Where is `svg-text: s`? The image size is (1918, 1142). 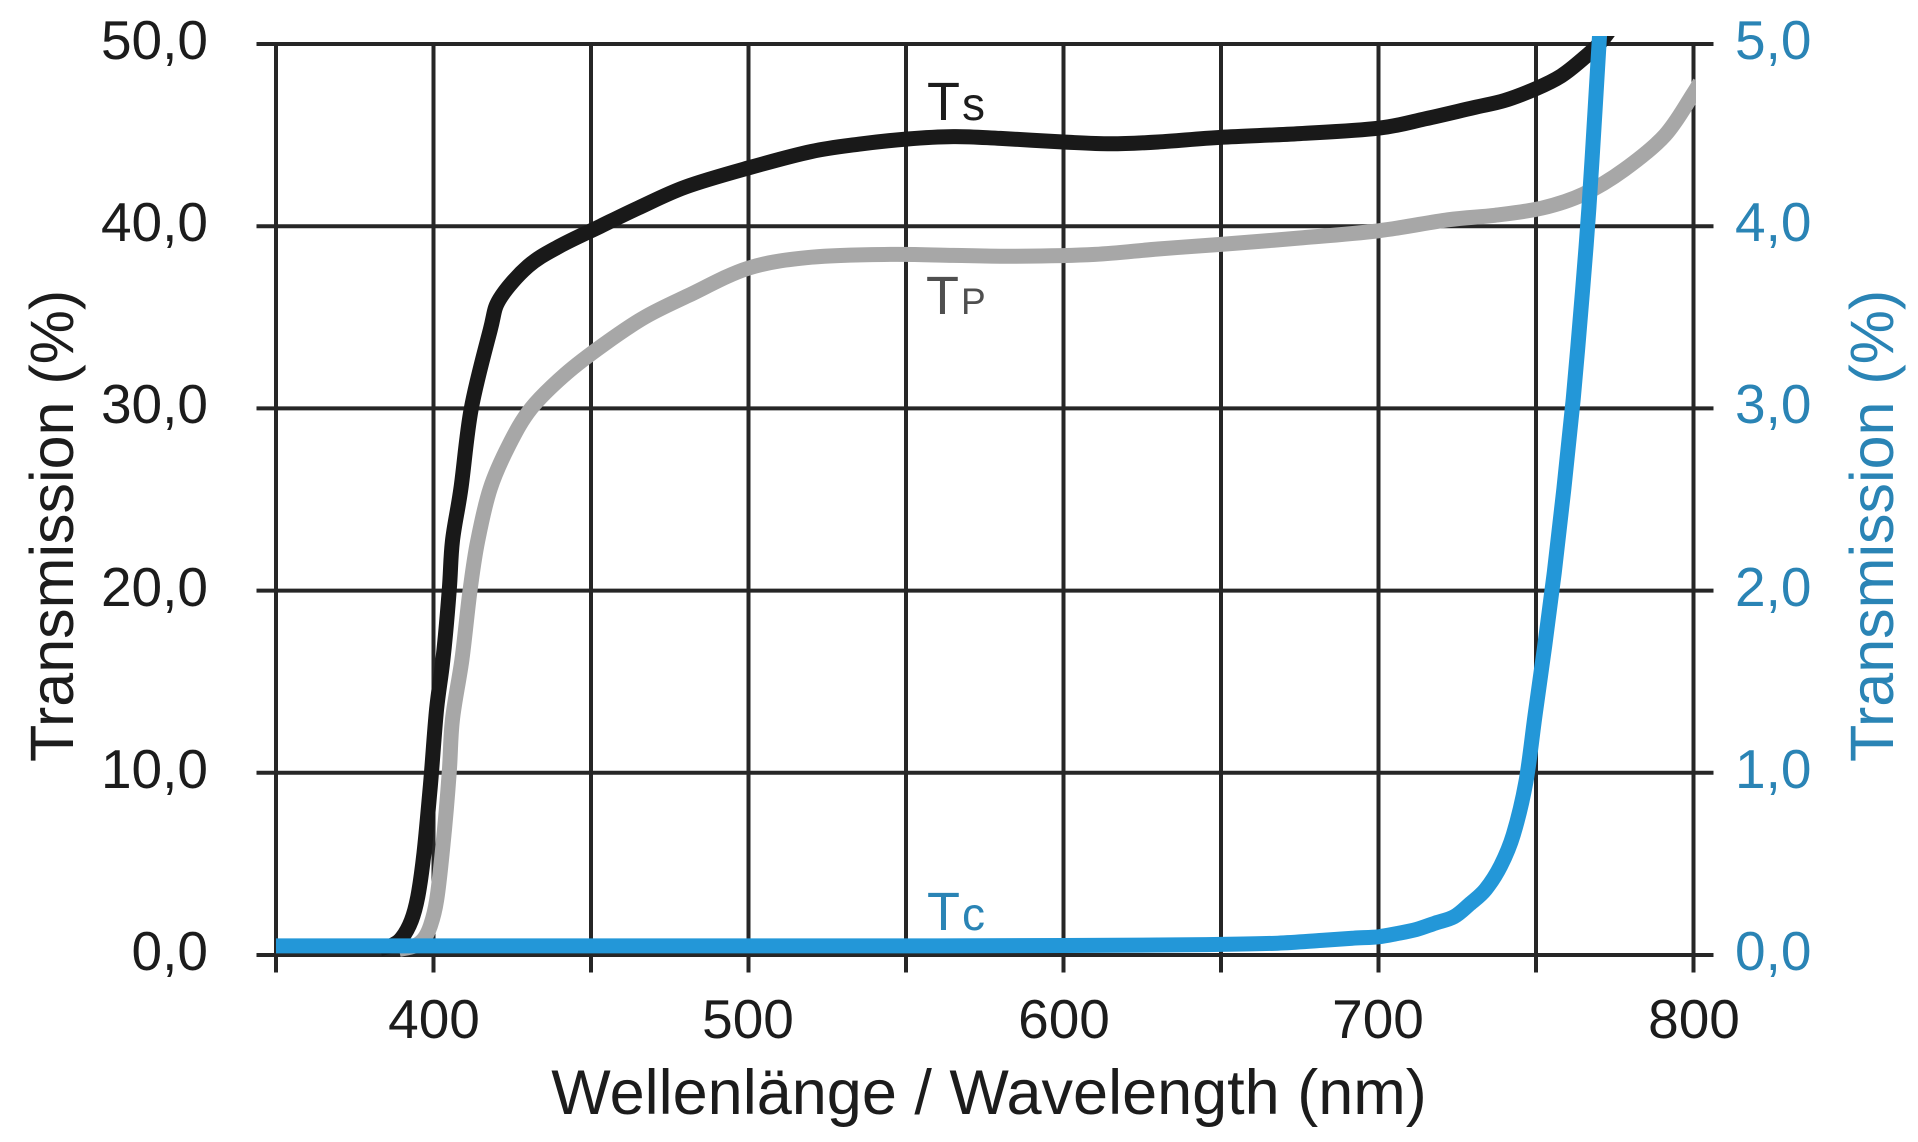 svg-text: s is located at coordinates (973, 104).